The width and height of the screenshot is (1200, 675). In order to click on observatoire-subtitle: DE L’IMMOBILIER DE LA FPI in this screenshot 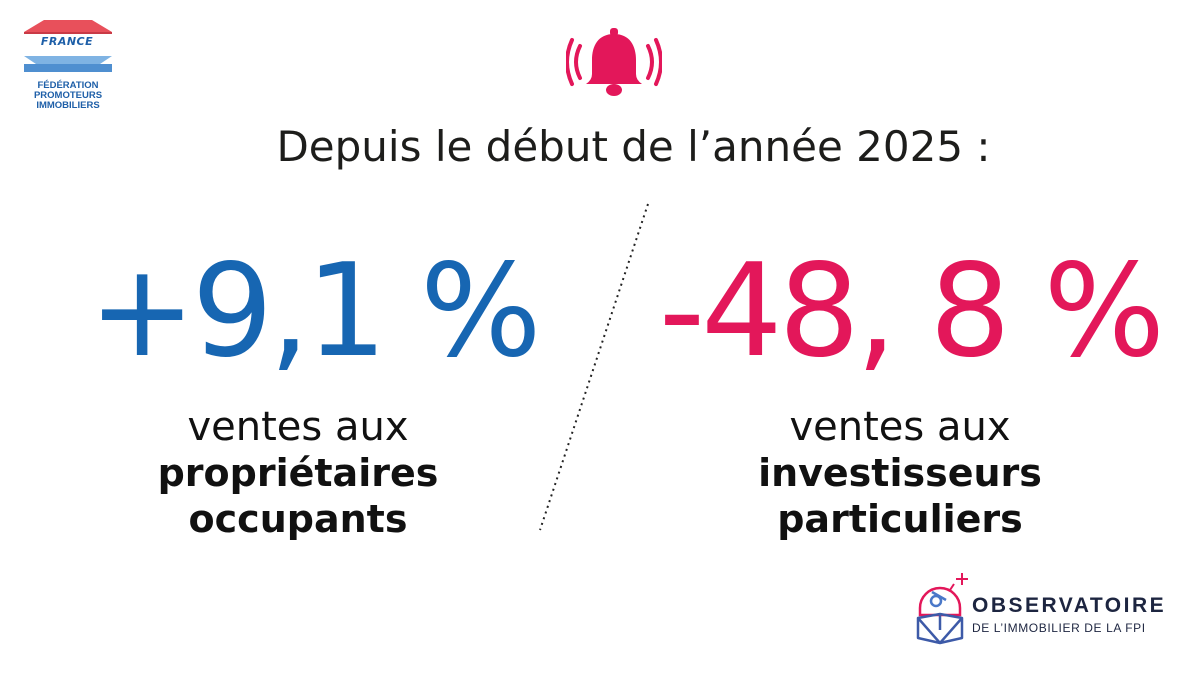, I will do `click(1059, 628)`.